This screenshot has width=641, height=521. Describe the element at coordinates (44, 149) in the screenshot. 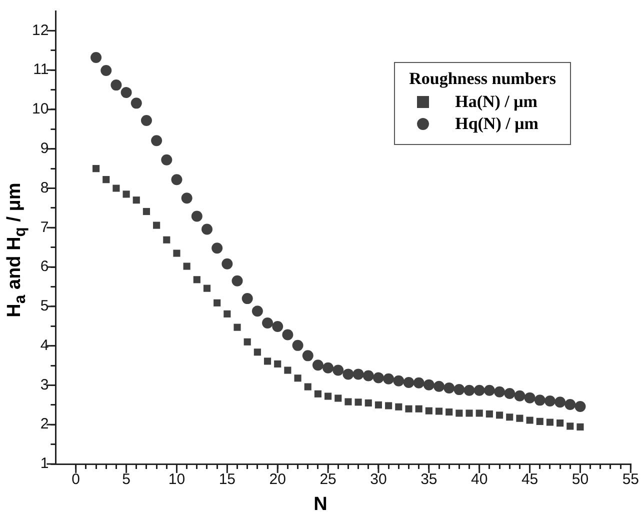

I see `y-tick-label: 9` at that location.